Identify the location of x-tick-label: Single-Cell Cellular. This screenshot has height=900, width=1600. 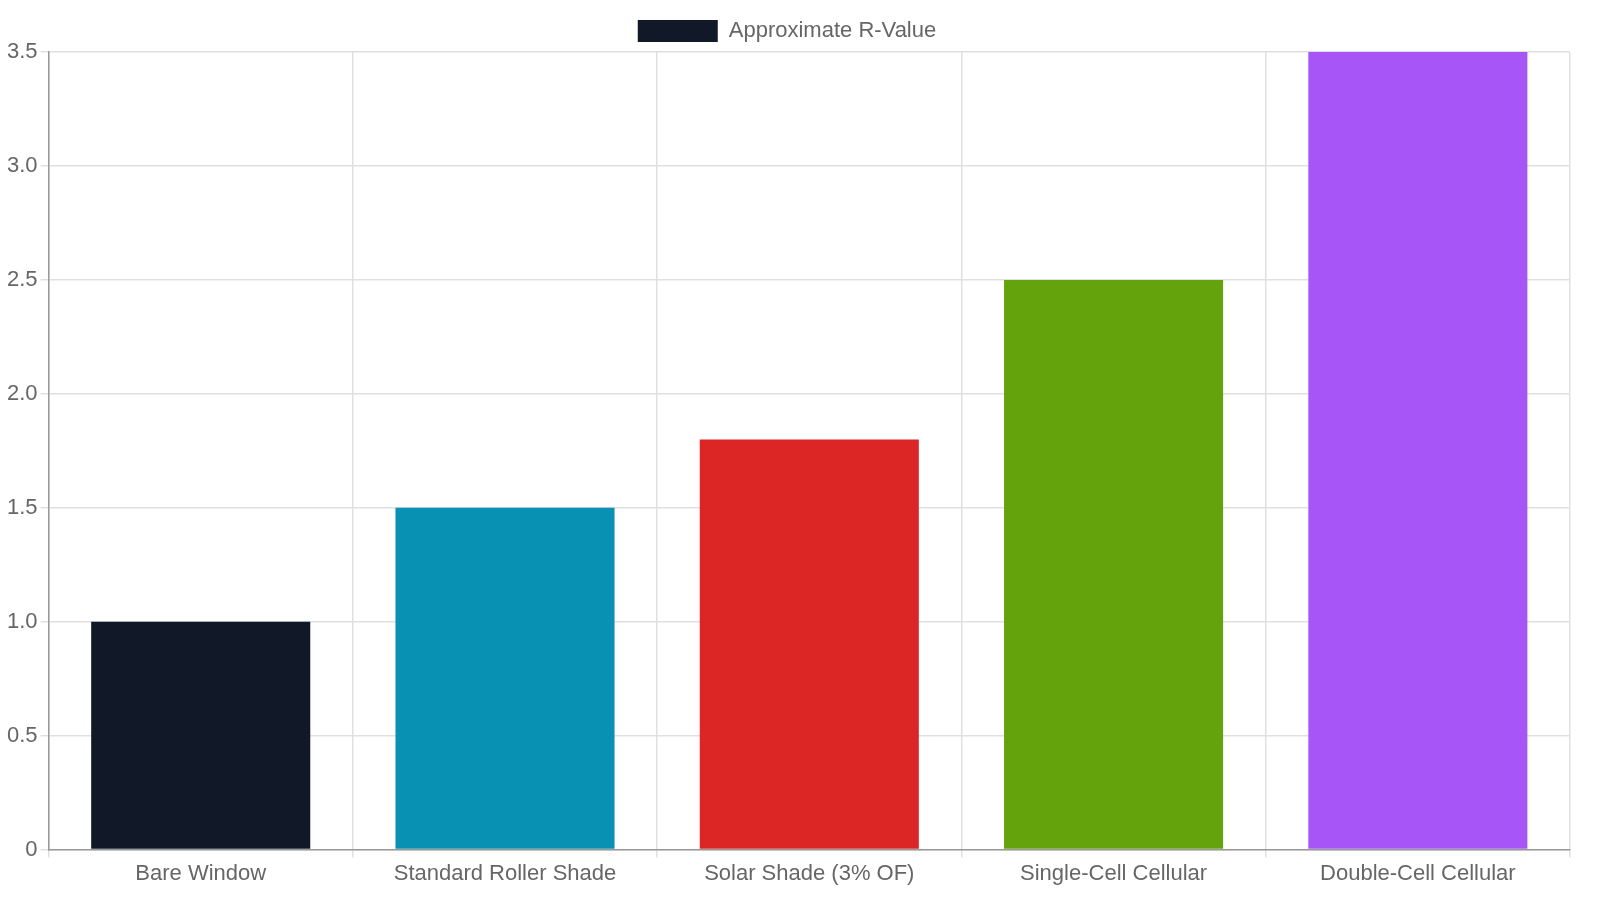
(1114, 872).